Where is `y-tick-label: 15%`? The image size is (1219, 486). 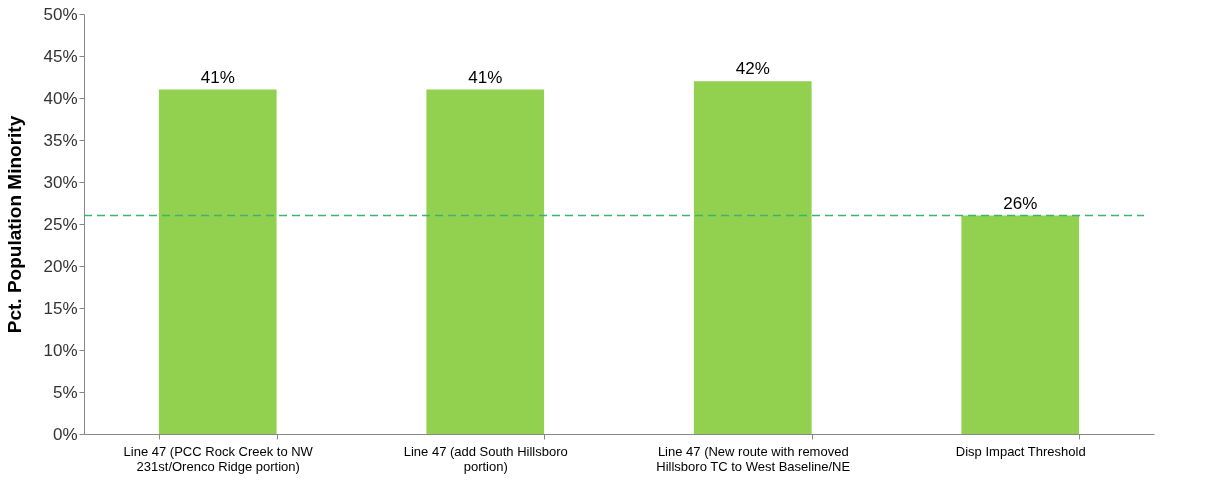 y-tick-label: 15% is located at coordinates (60, 308).